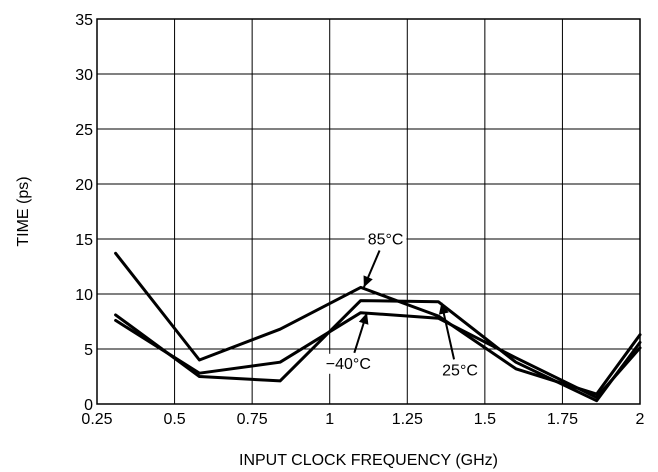 The image size is (658, 472). I want to click on annotation-label: 25°C, so click(460, 370).